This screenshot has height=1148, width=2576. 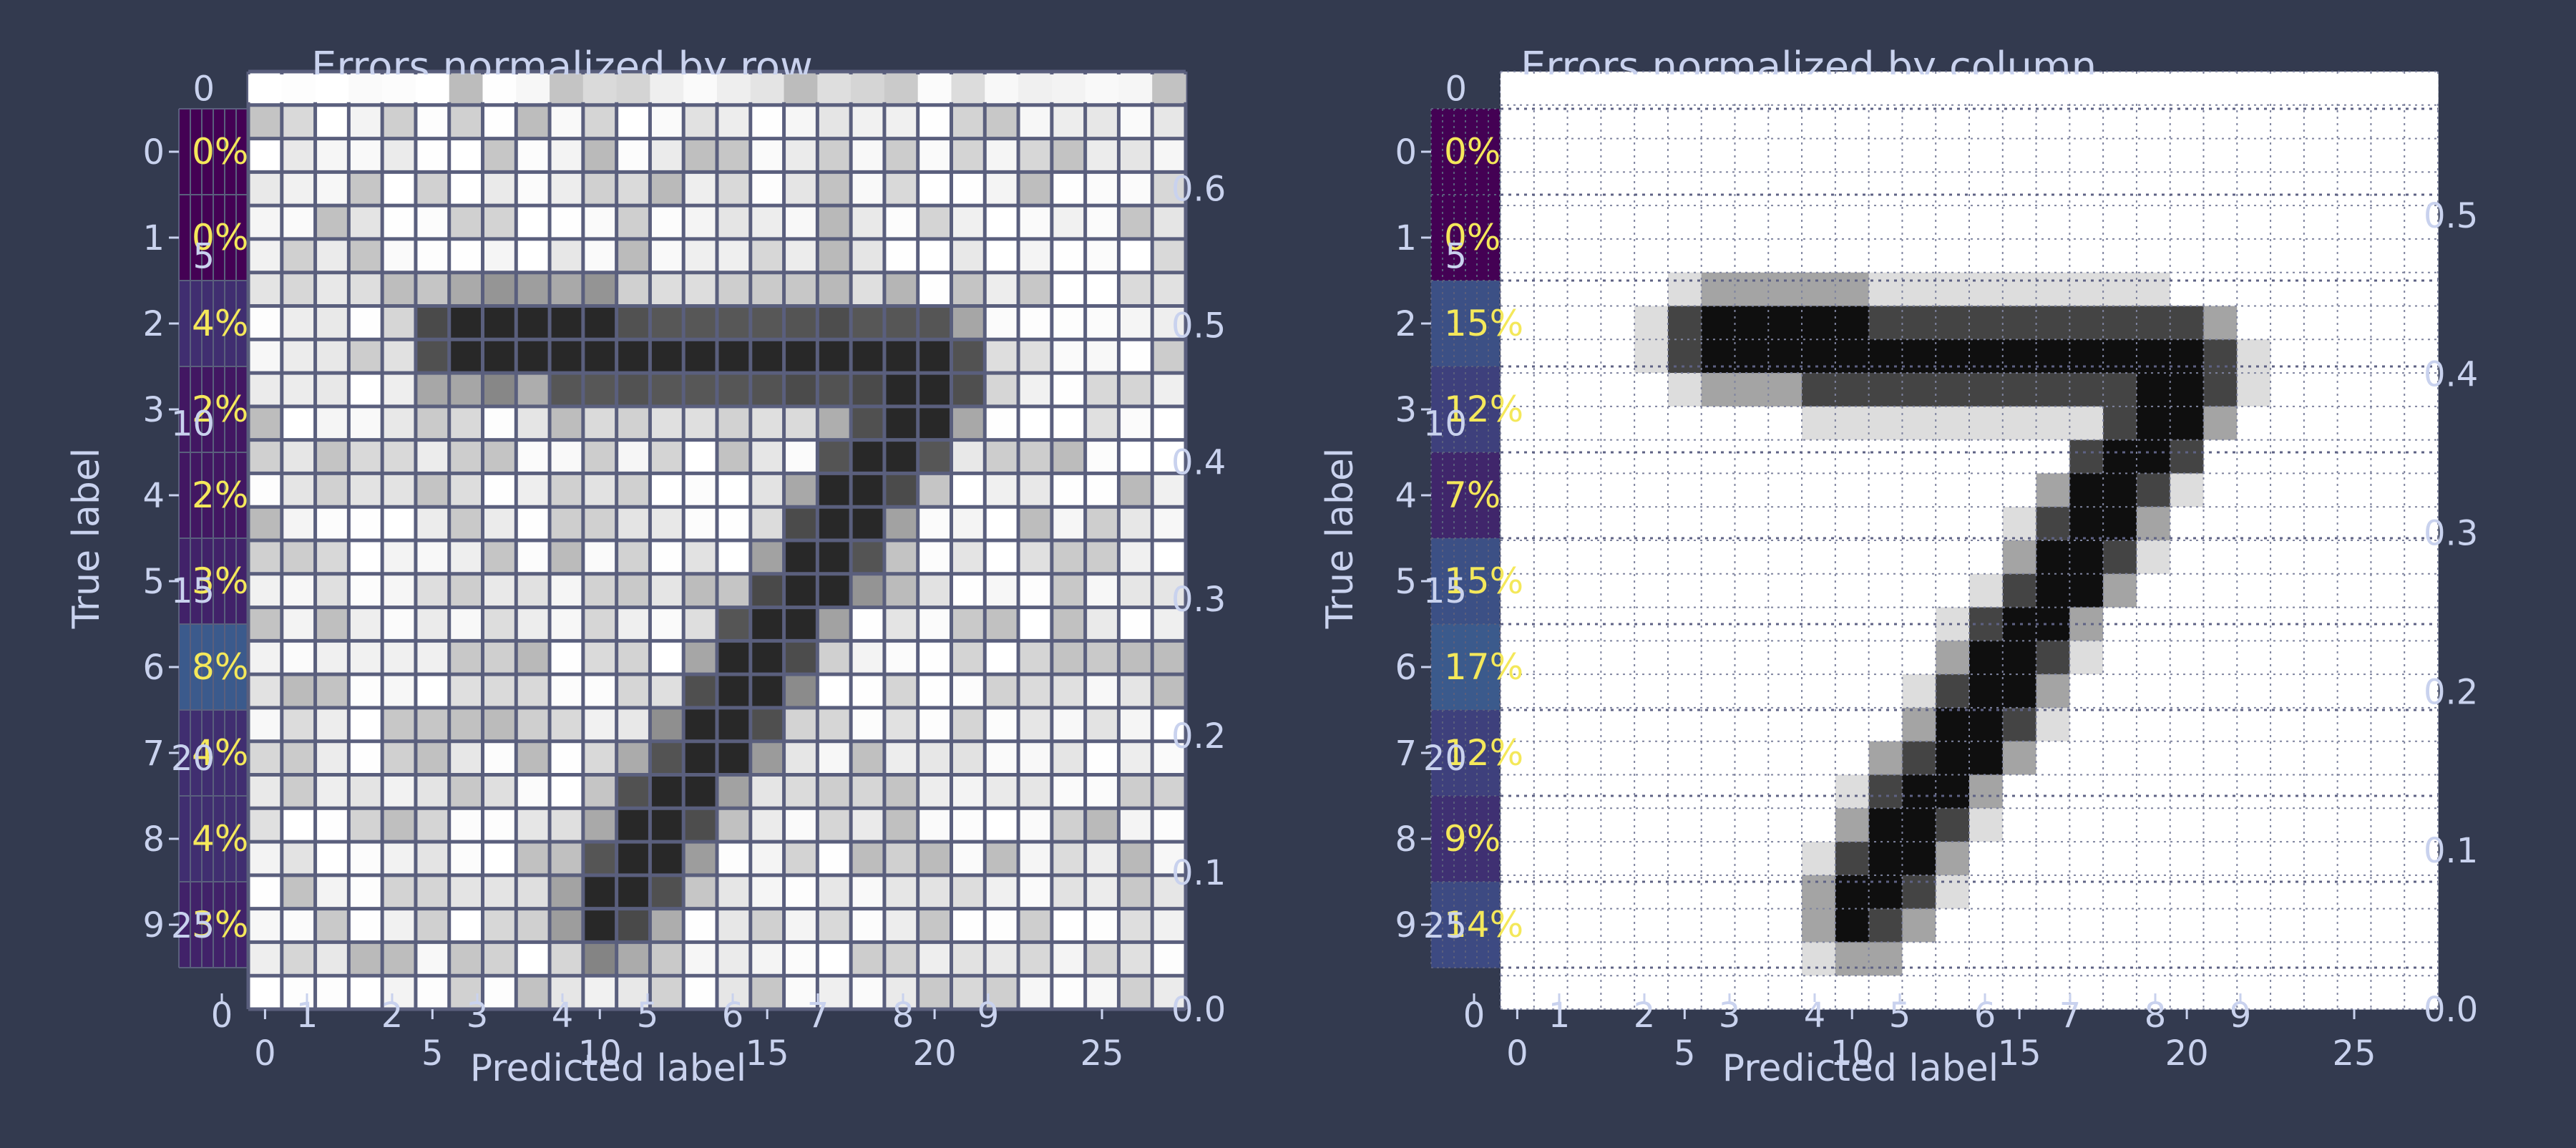 What do you see at coordinates (2451, 375) in the screenshot?
I see `colorbar-tick-4: 0.4` at bounding box center [2451, 375].